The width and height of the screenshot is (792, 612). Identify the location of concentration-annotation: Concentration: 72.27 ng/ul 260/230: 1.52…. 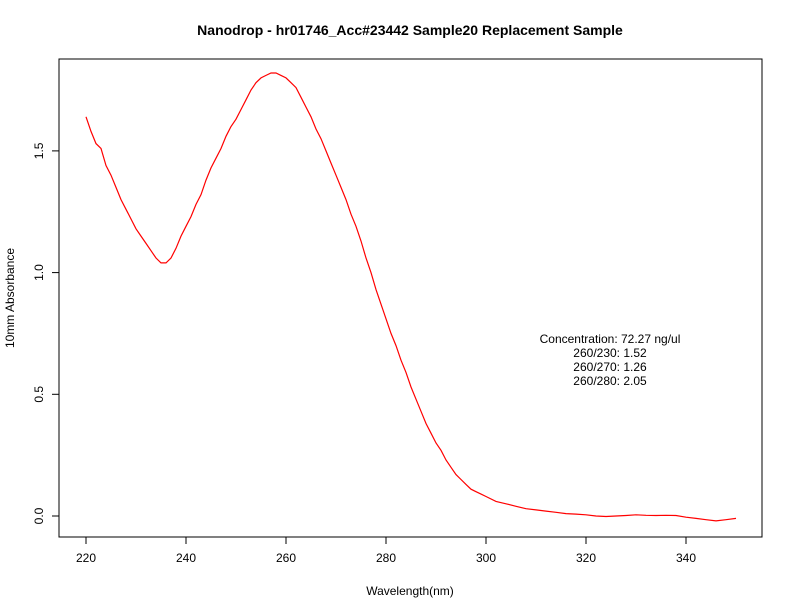
(610, 360).